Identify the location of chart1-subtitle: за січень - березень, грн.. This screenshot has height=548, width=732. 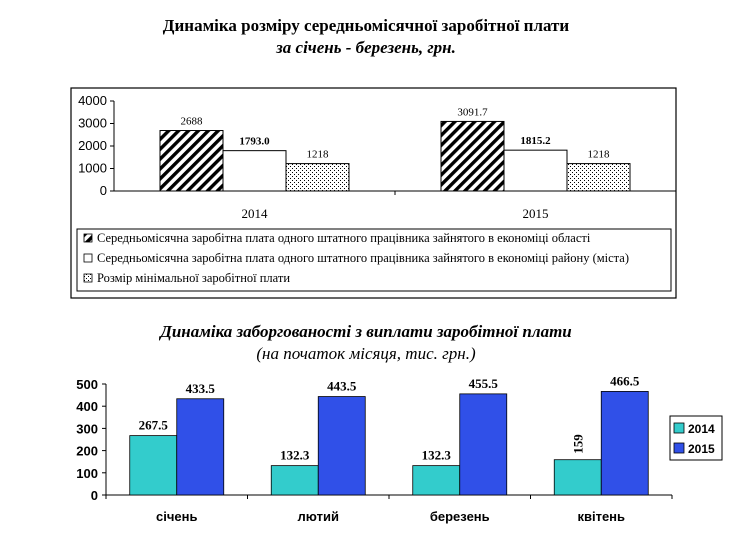
(366, 47).